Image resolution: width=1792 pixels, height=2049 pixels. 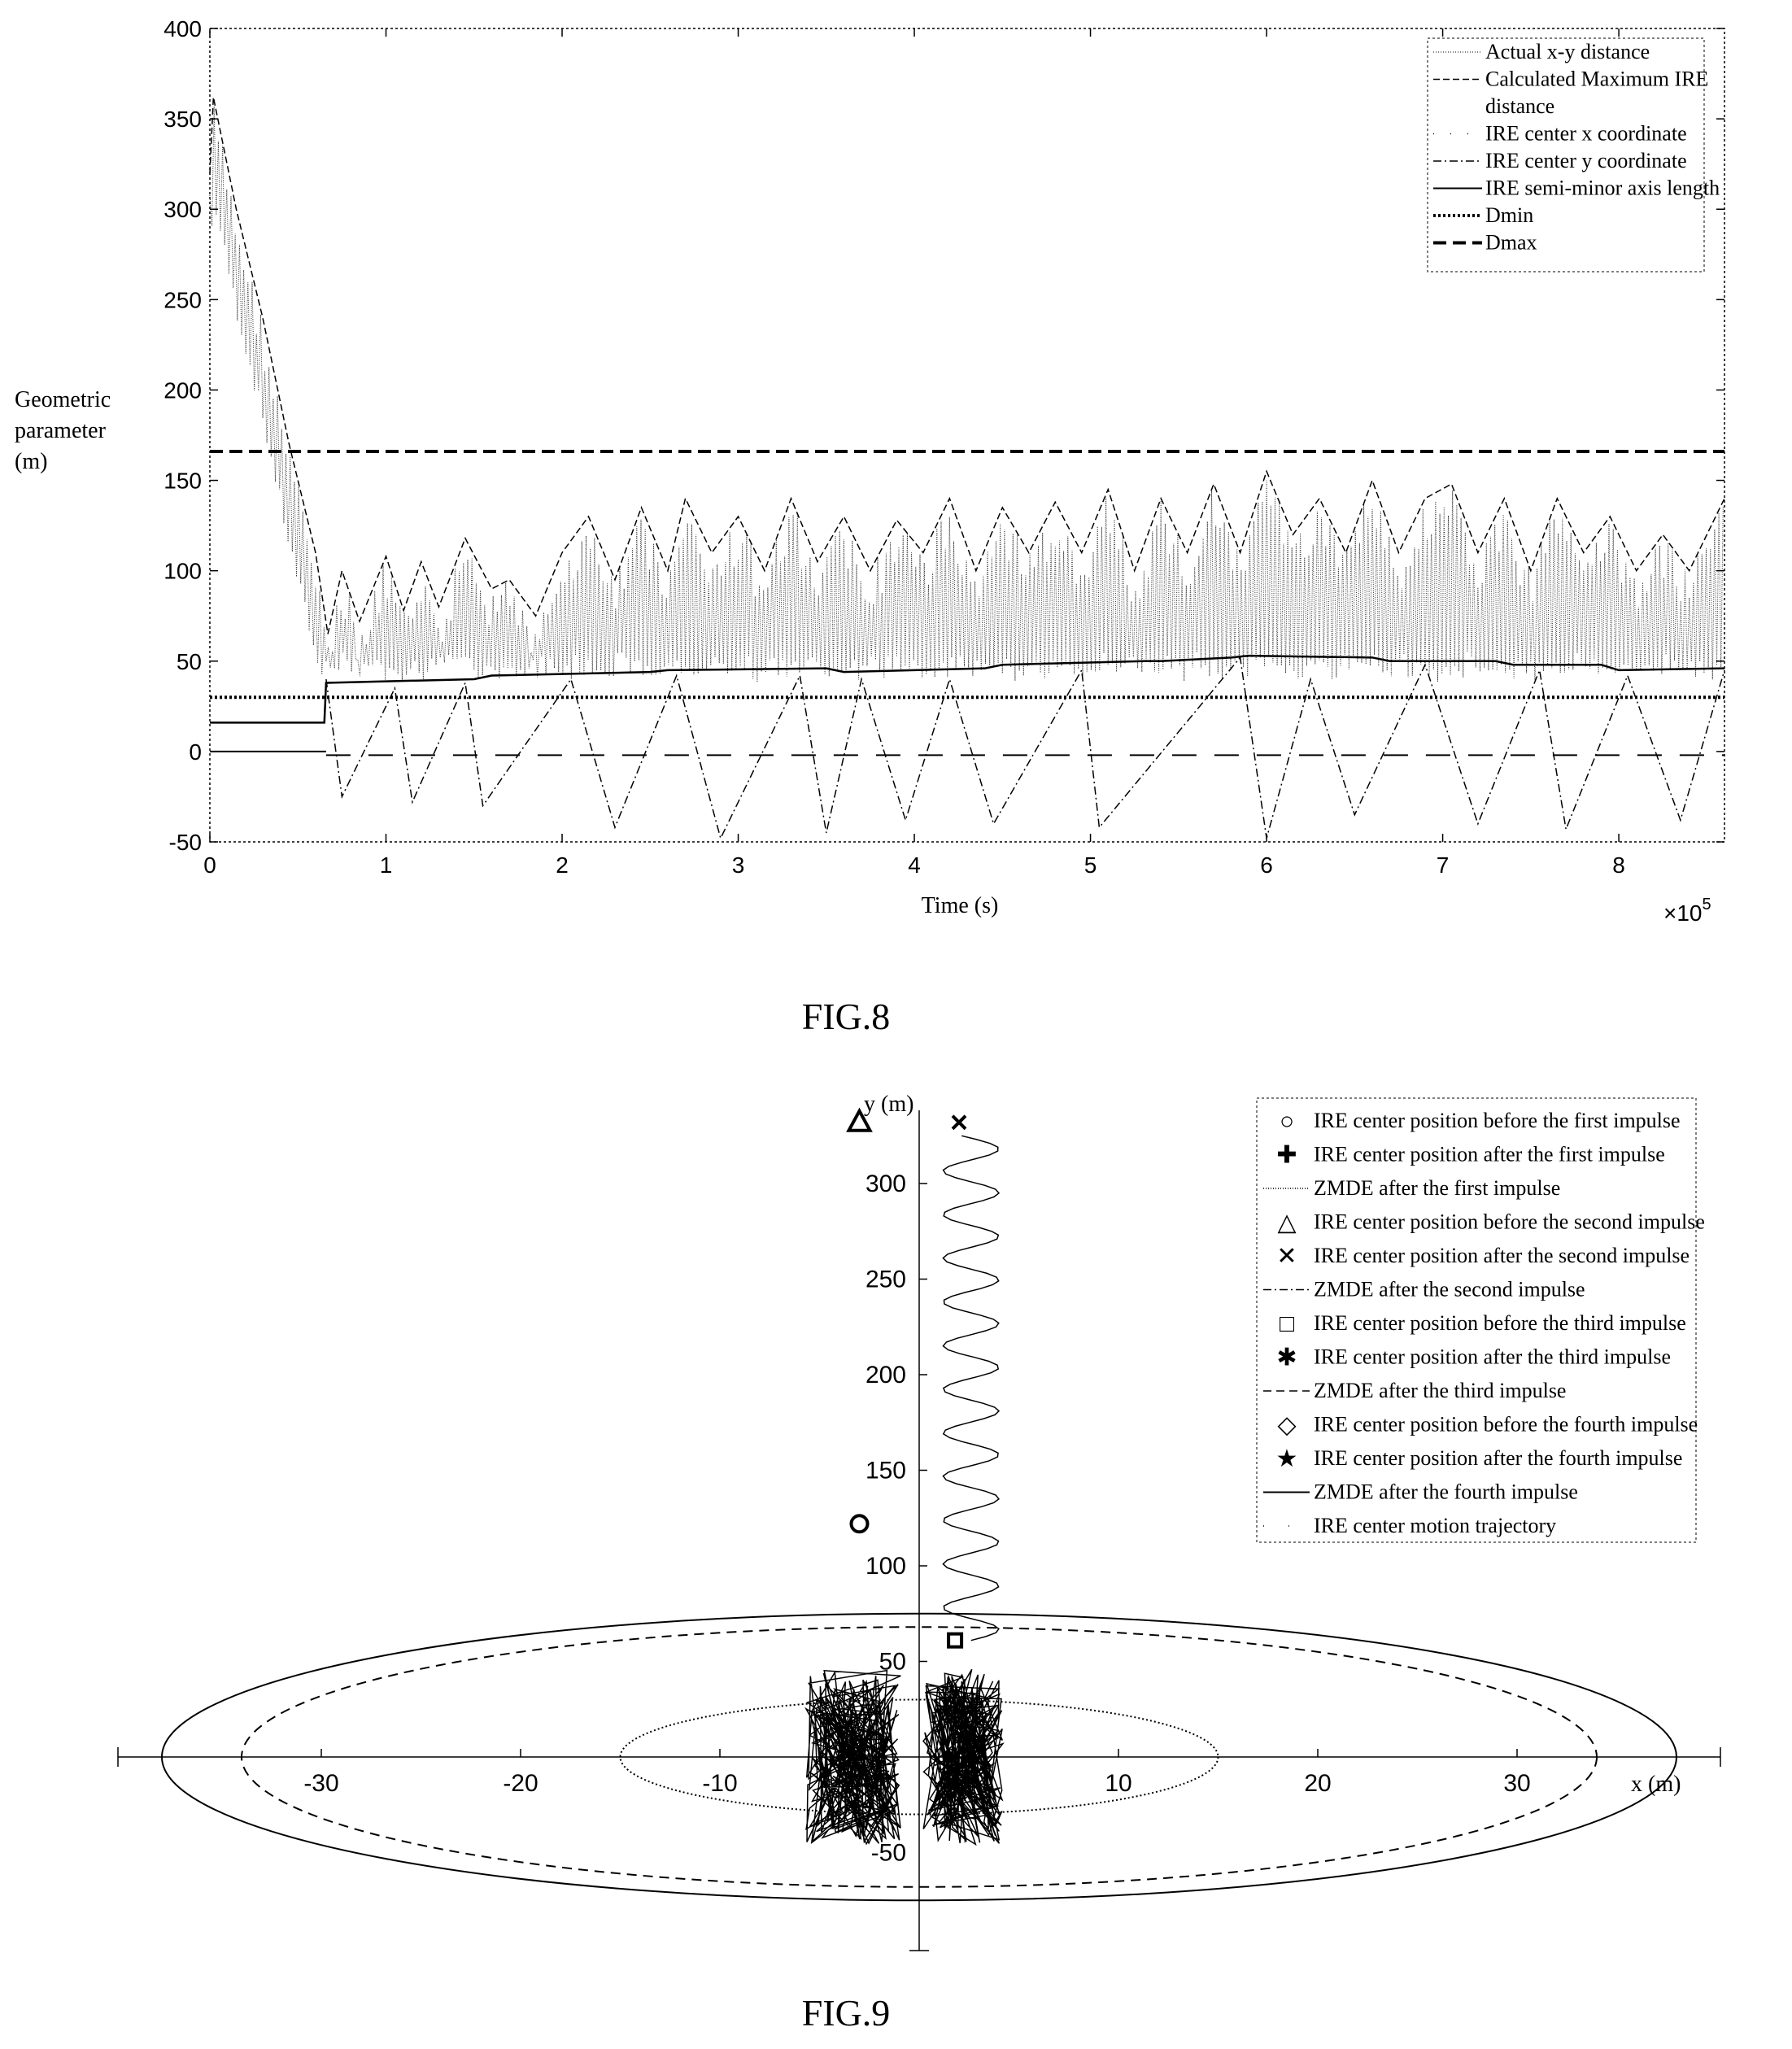 I want to click on legend-label: ZMDE after the fourth impulse, so click(x=1446, y=1492).